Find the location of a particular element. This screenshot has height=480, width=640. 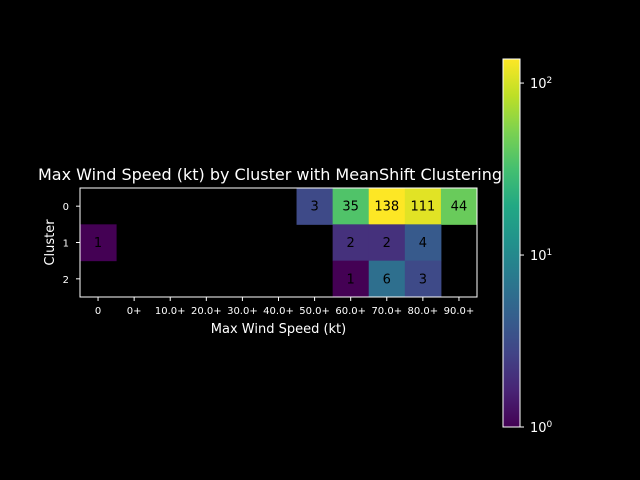

y-axis-ticks: 0 1 2 is located at coordinates (71, 244).